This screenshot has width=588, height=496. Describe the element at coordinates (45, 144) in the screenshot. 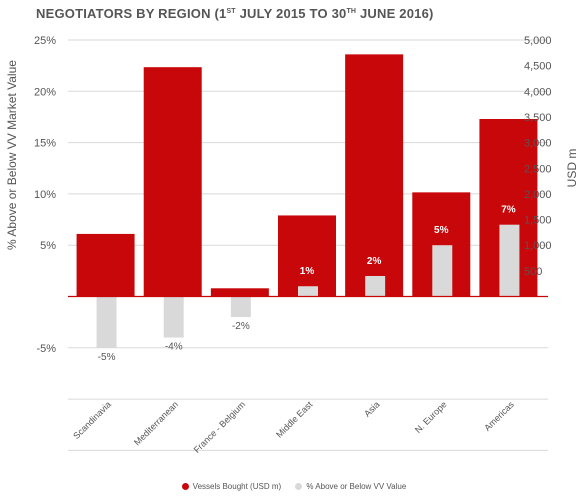

I see `y-left-tick-label: 15%` at that location.